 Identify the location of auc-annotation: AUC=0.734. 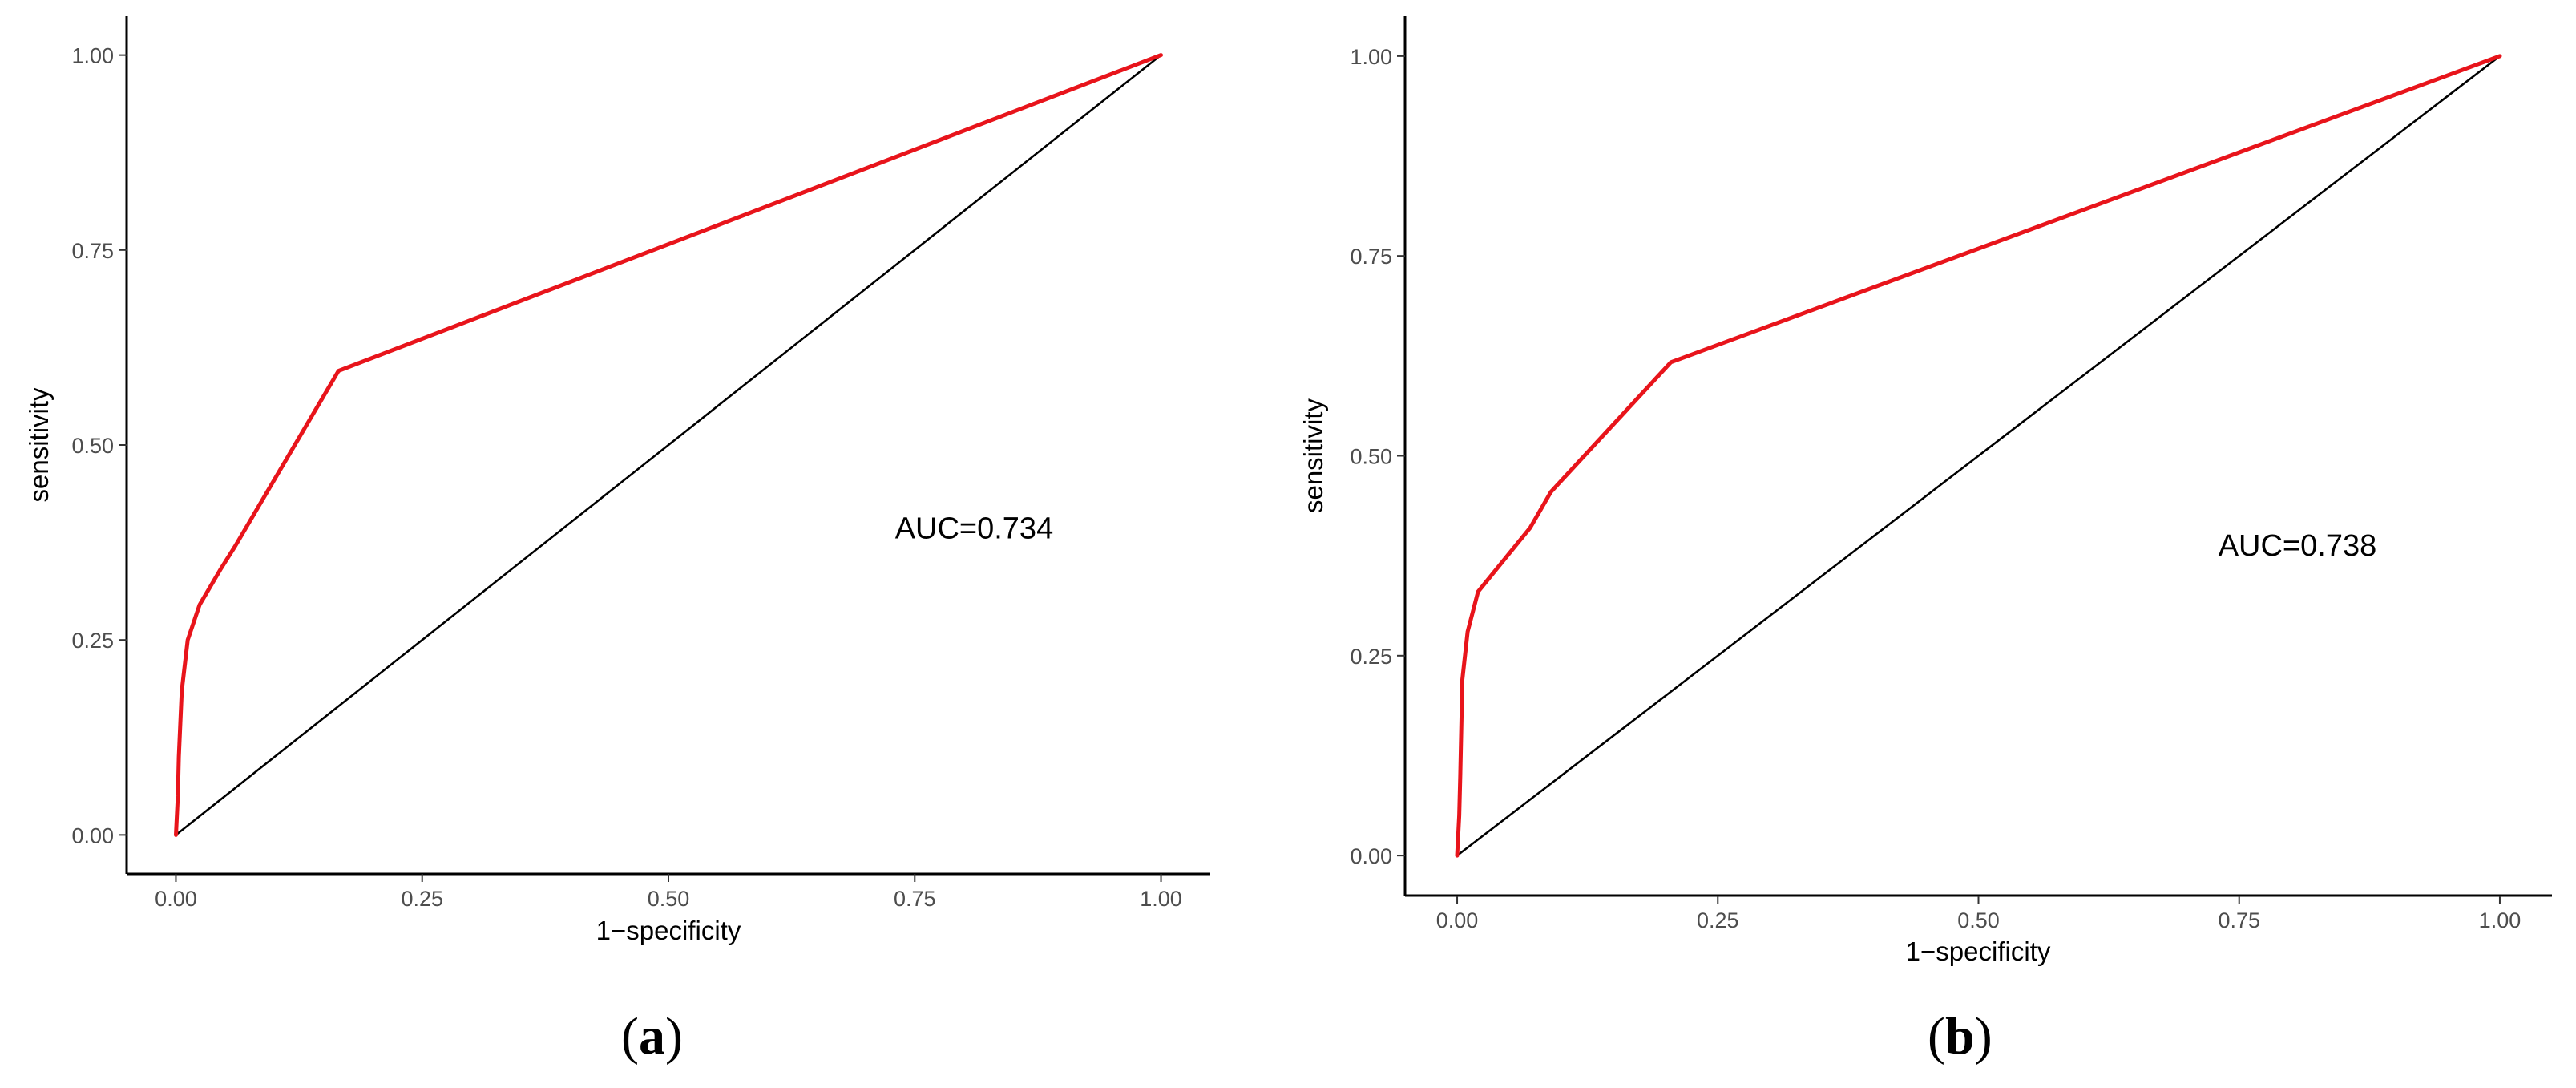
(975, 529).